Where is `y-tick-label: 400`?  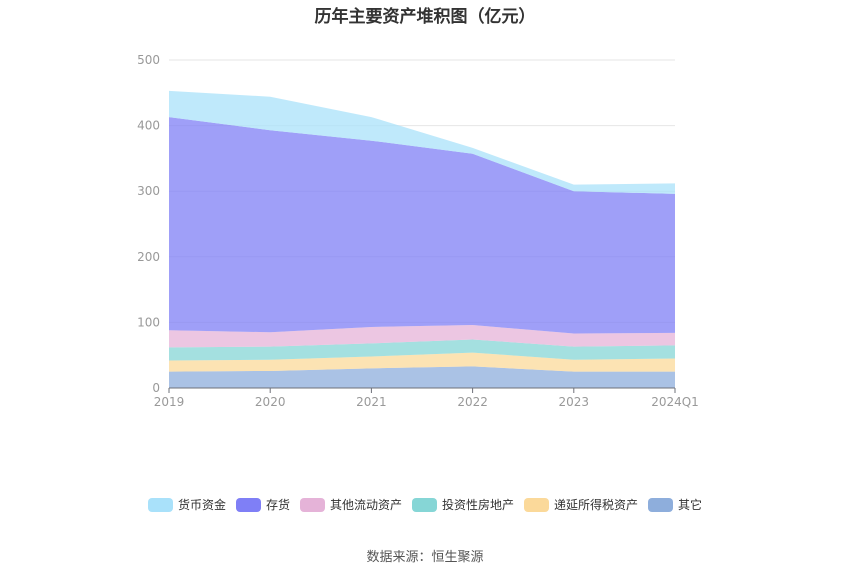 y-tick-label: 400 is located at coordinates (148, 126).